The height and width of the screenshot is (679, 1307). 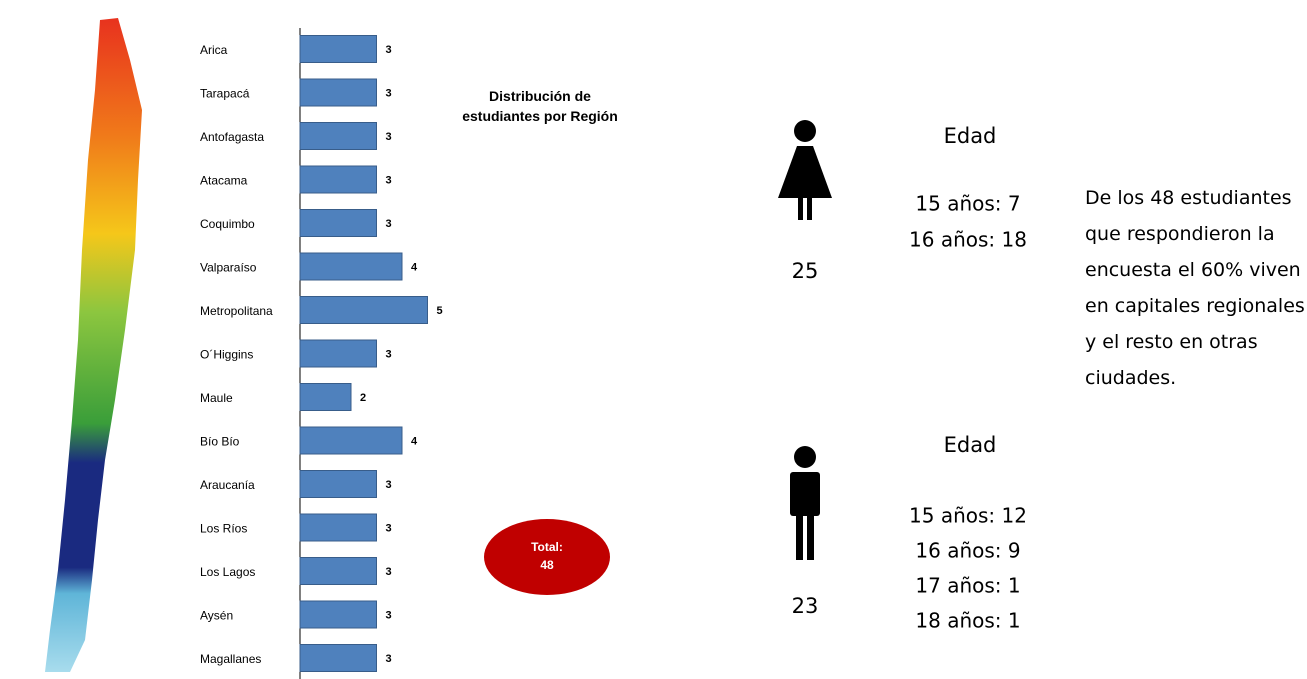 What do you see at coordinates (223, 529) in the screenshot?
I see `category-label: Los Ríos` at bounding box center [223, 529].